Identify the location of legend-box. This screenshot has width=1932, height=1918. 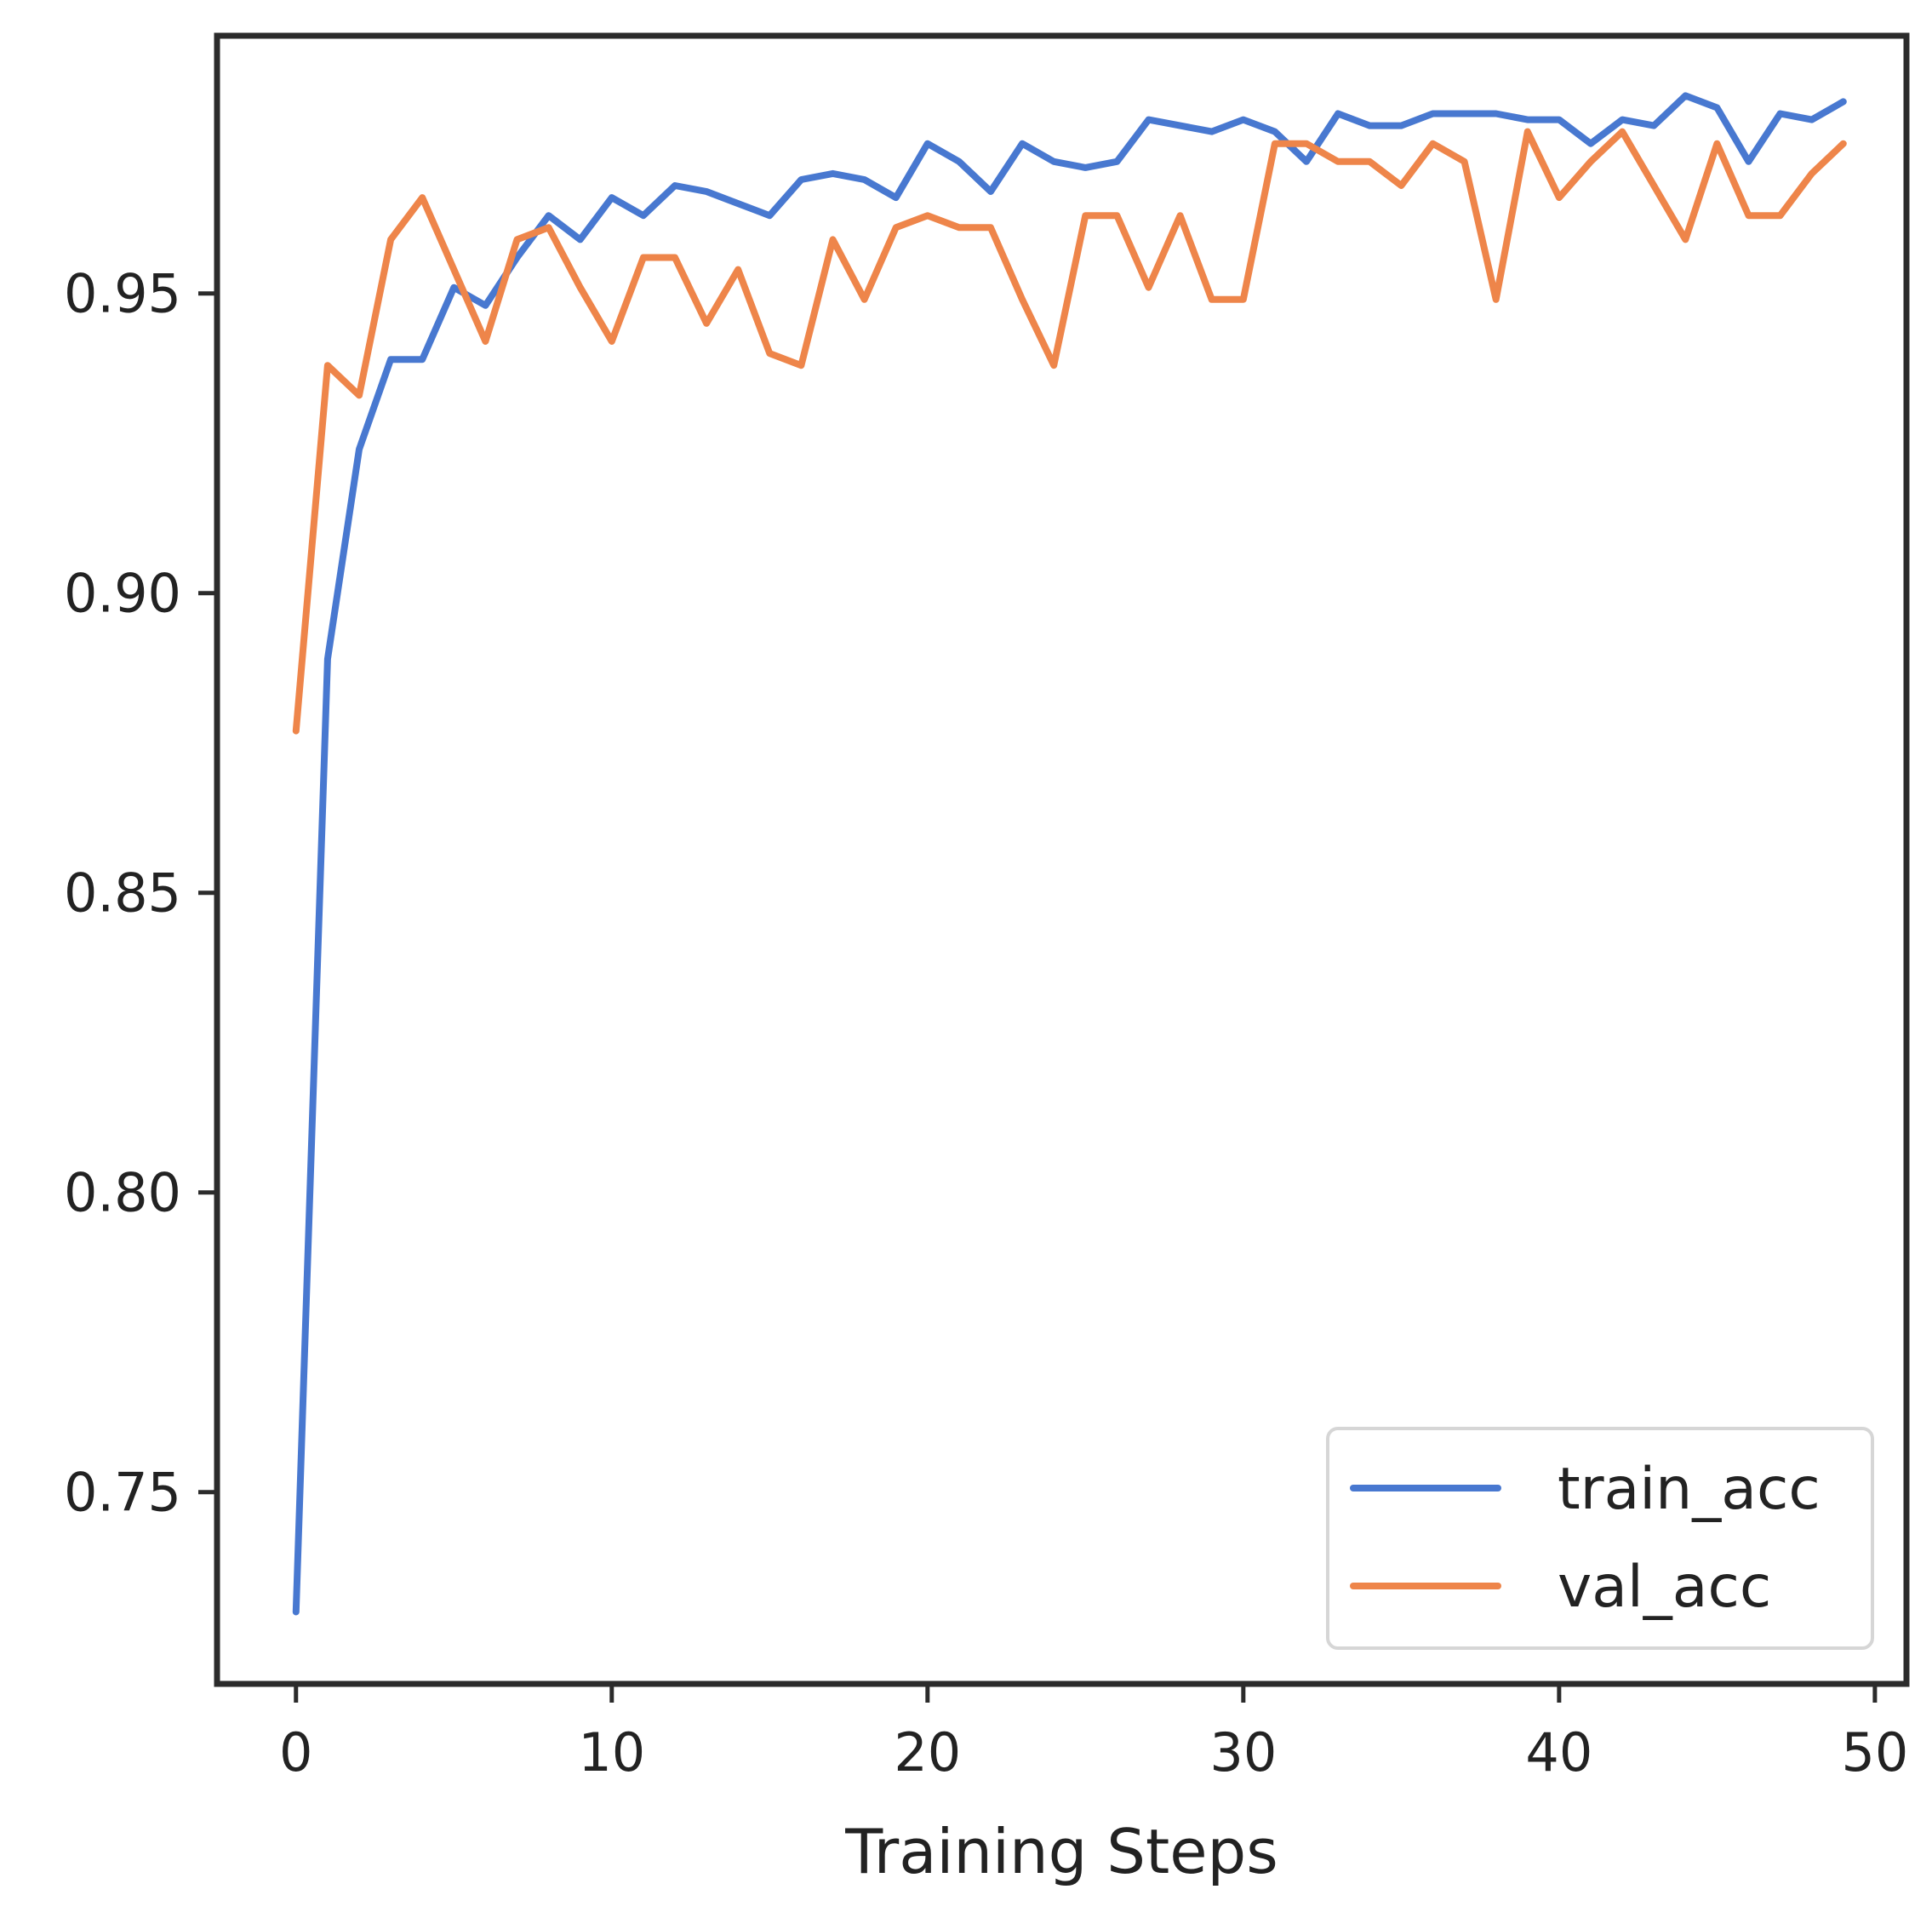
(1600, 1538).